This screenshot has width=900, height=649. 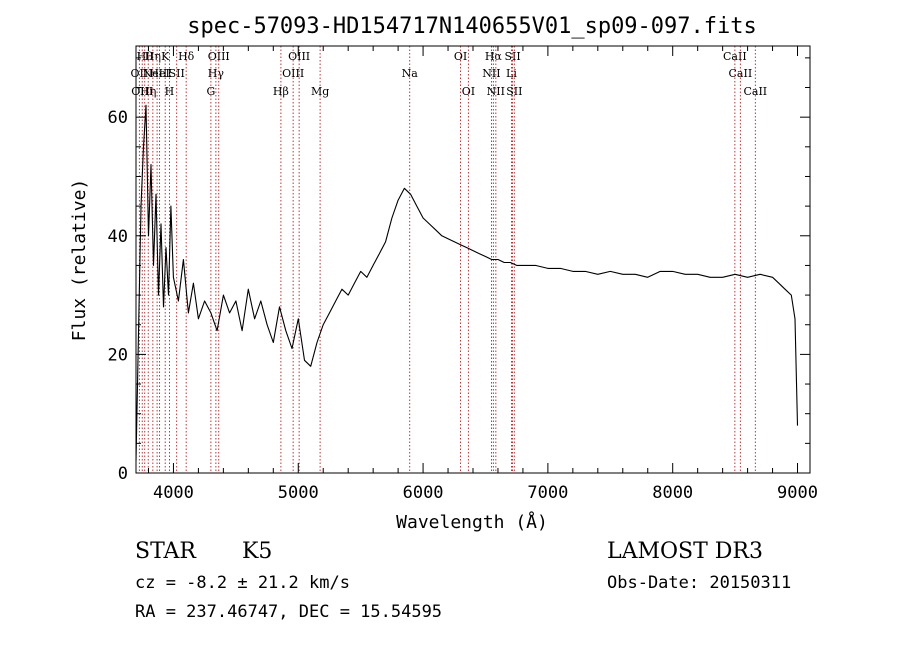 What do you see at coordinates (148, 91) in the screenshot?
I see `line-label-3: Hη` at bounding box center [148, 91].